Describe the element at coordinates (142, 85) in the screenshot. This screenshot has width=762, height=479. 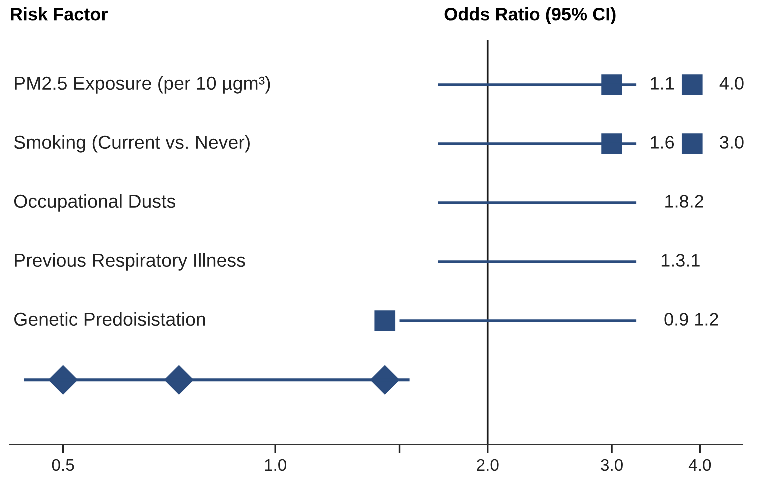
I see `y-tick-label: PM2.5 Exposure (per 10 µgm³)` at that location.